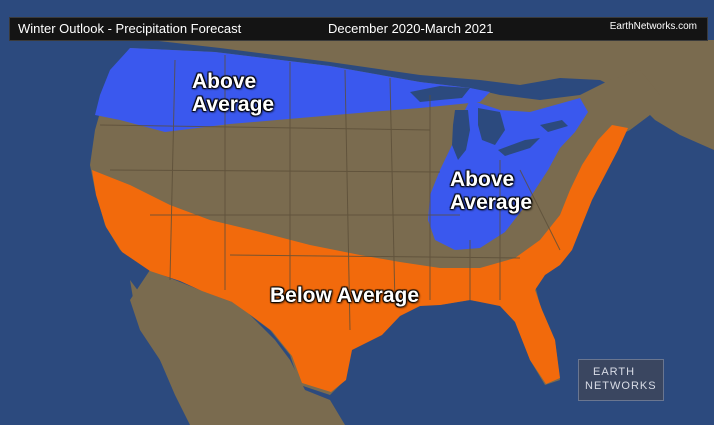 Image resolution: width=714 pixels, height=425 pixels. Describe the element at coordinates (233, 104) in the screenshot. I see `north-label-line2: Average` at that location.